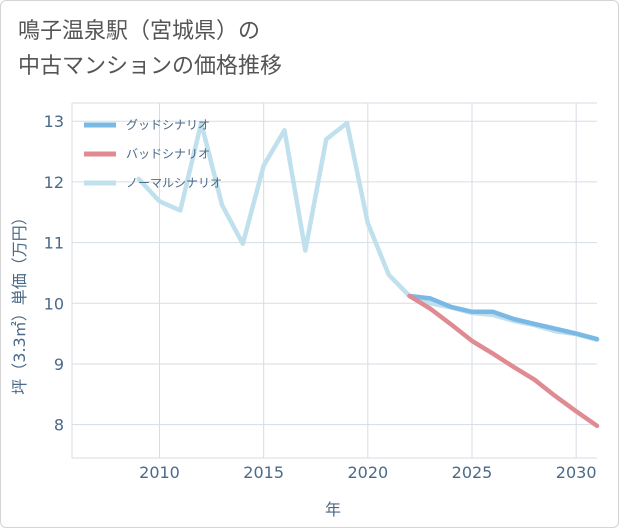  What do you see at coordinates (159, 472) in the screenshot?
I see `x-tick-label: 2010` at bounding box center [159, 472].